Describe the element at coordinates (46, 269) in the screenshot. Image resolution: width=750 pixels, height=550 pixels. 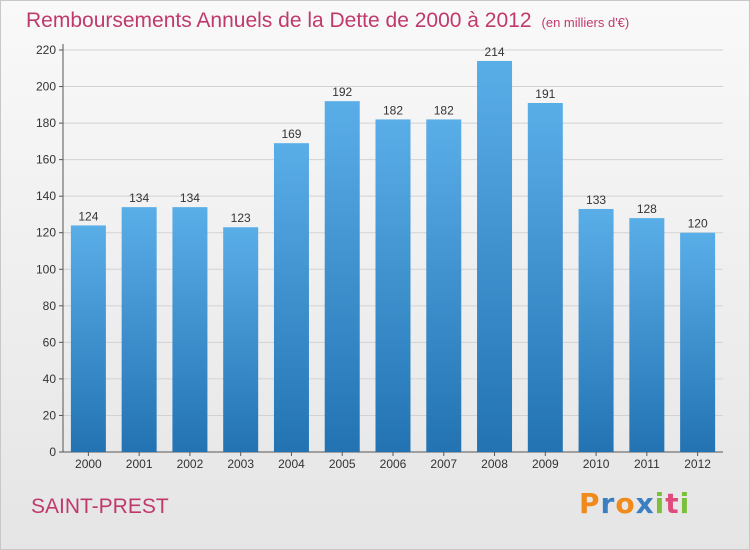
I see `y-tick-label: 100` at that location.